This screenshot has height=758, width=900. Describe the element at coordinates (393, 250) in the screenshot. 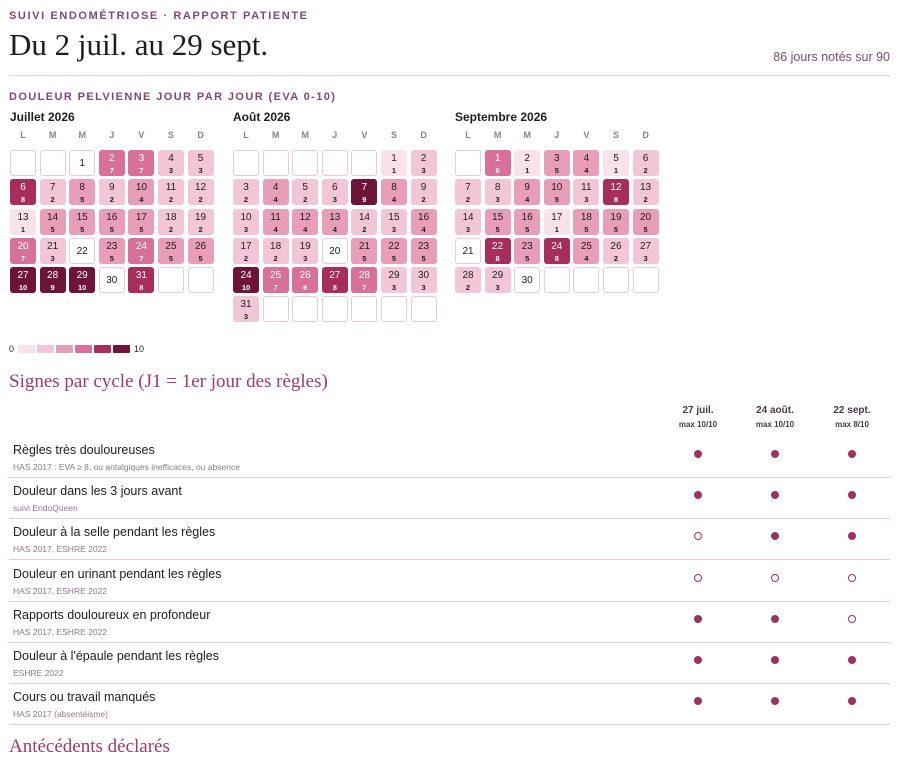

I see `calendar-day: 22 5` at that location.